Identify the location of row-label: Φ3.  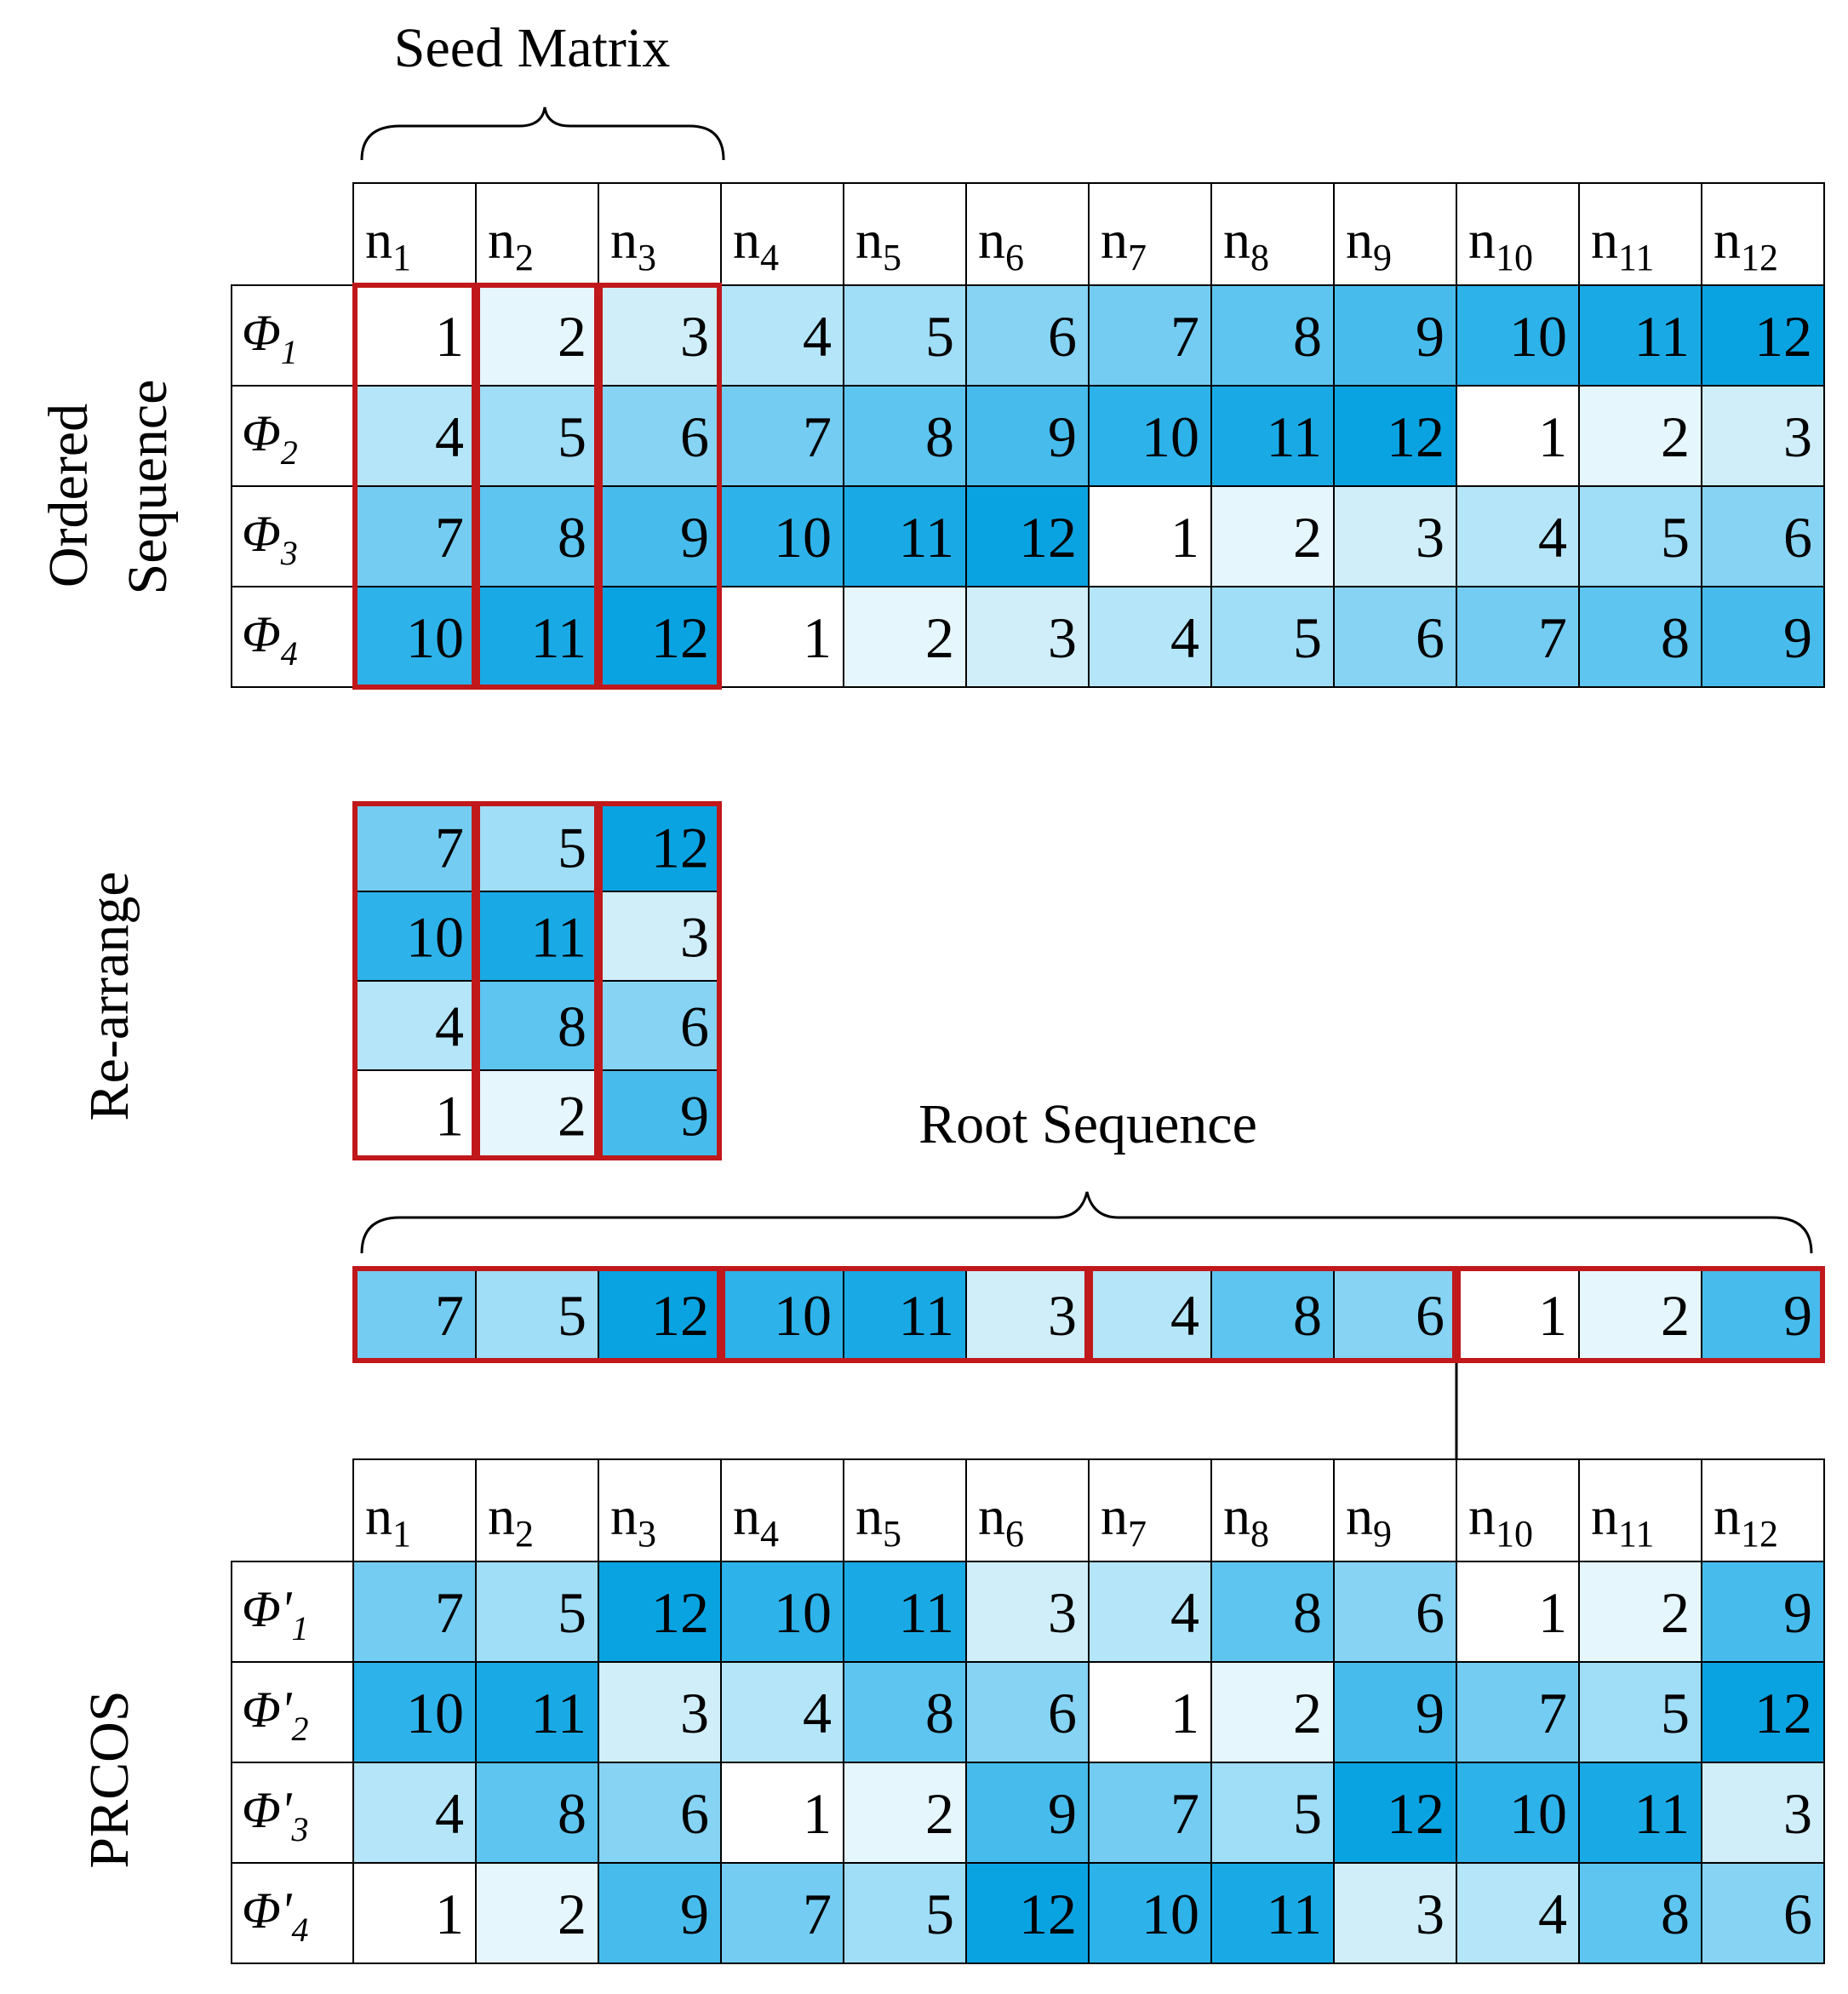
(292, 536).